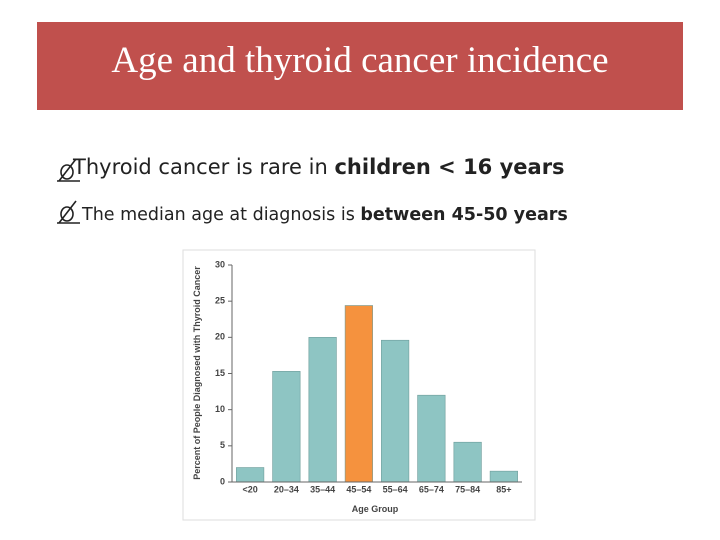 The width and height of the screenshot is (720, 540). What do you see at coordinates (203, 167) in the screenshot?
I see `bullet-text: Thyroid cancer is rare in` at bounding box center [203, 167].